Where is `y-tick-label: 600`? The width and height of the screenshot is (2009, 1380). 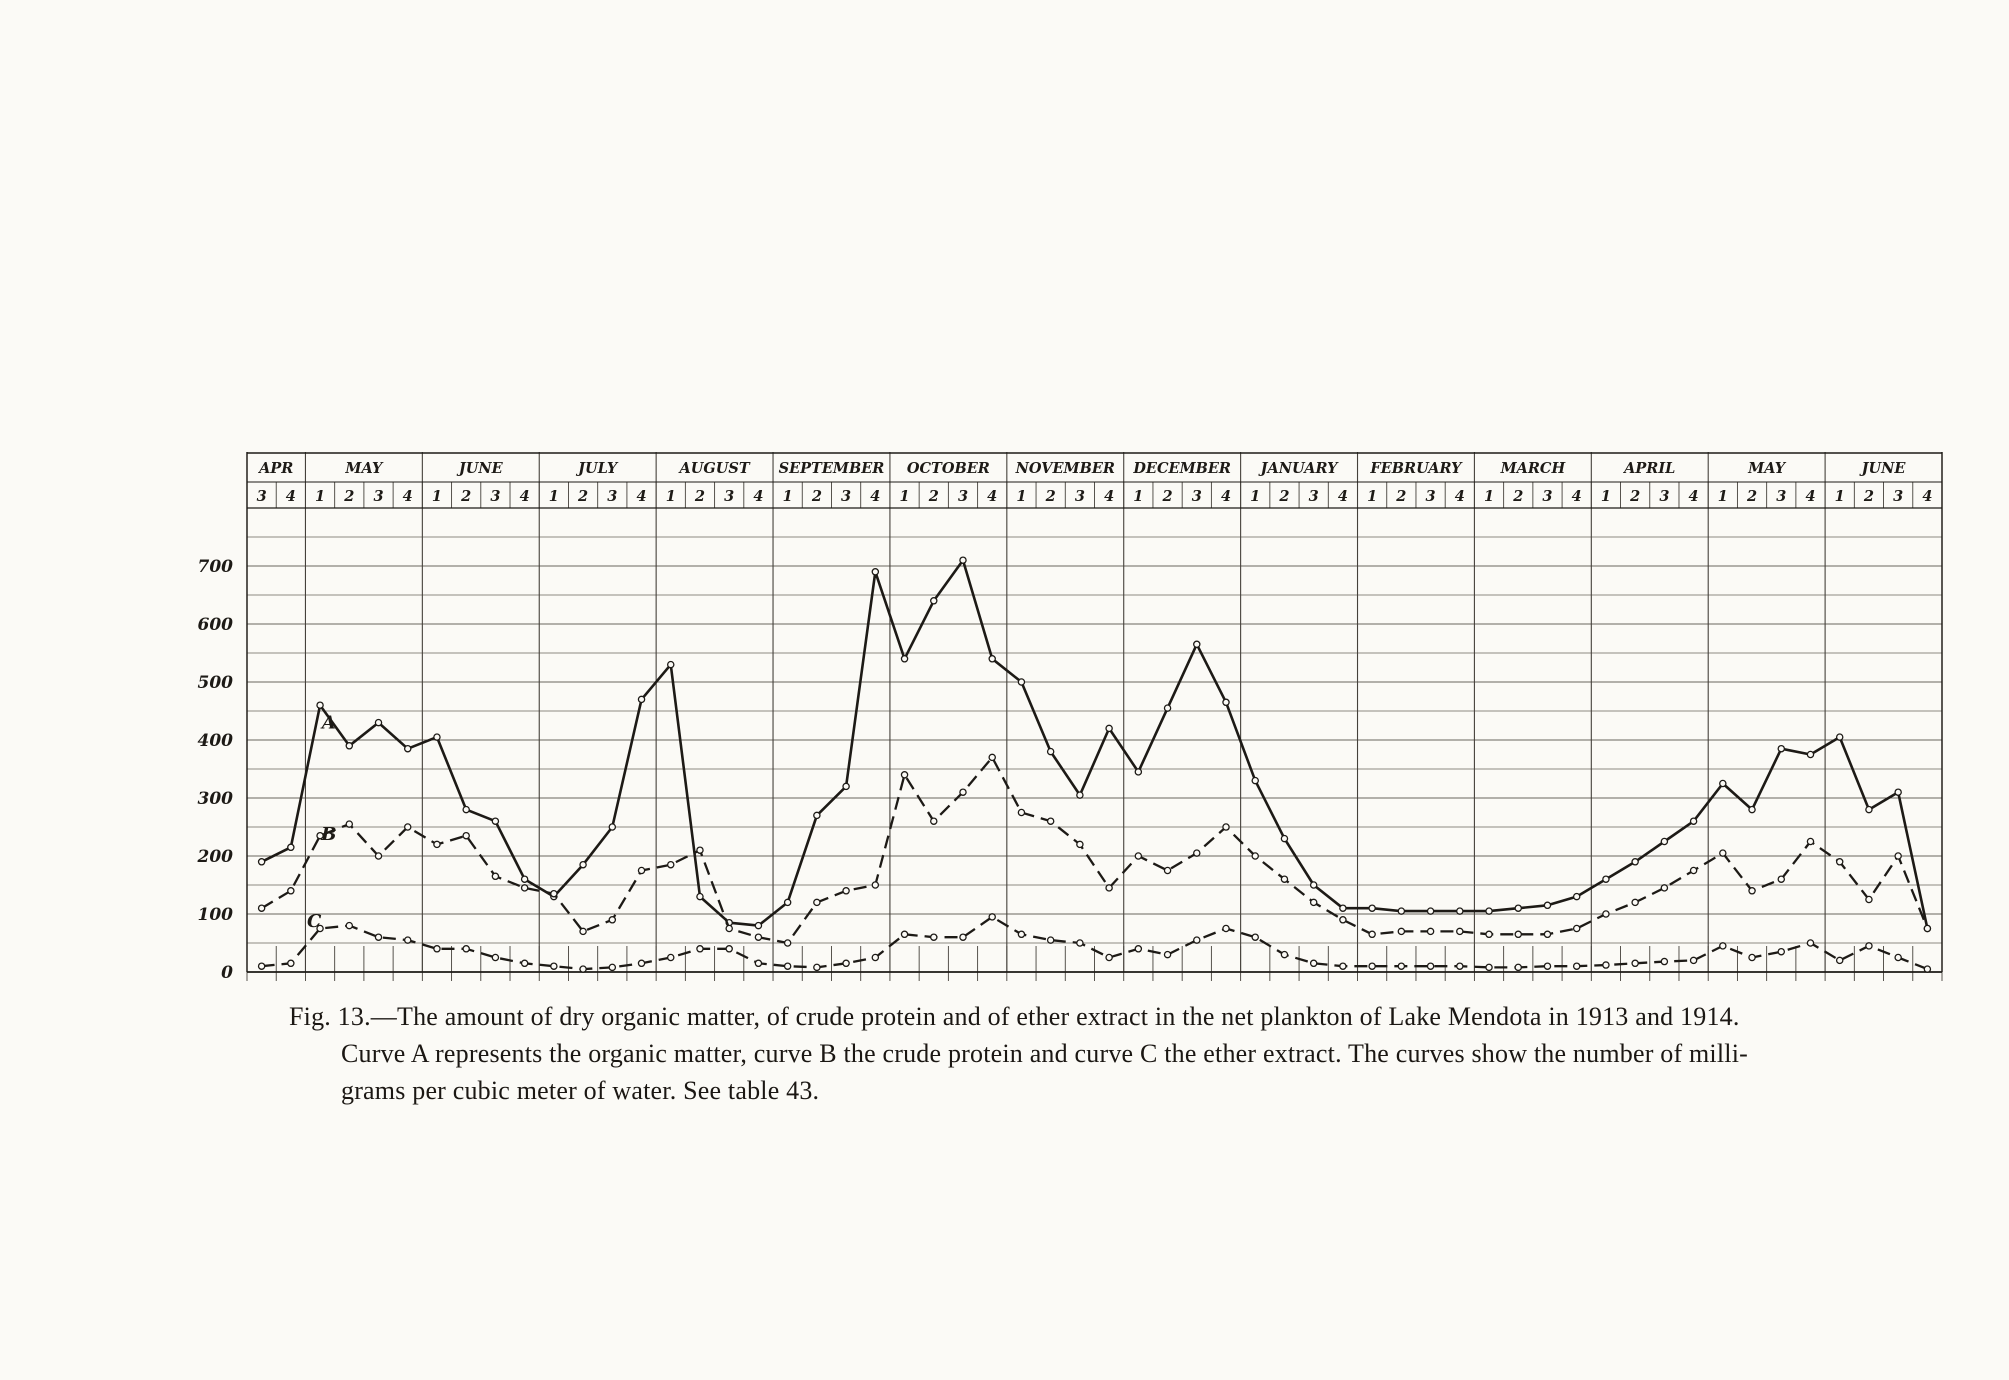
y-tick-label: 600 is located at coordinates (216, 625).